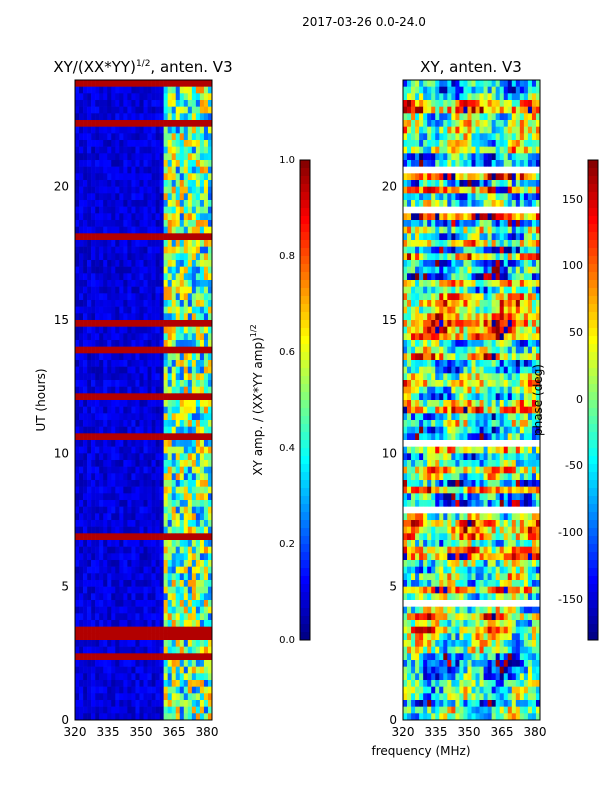  What do you see at coordinates (305, 332) in the screenshot?
I see `colorbar-segment` at bounding box center [305, 332].